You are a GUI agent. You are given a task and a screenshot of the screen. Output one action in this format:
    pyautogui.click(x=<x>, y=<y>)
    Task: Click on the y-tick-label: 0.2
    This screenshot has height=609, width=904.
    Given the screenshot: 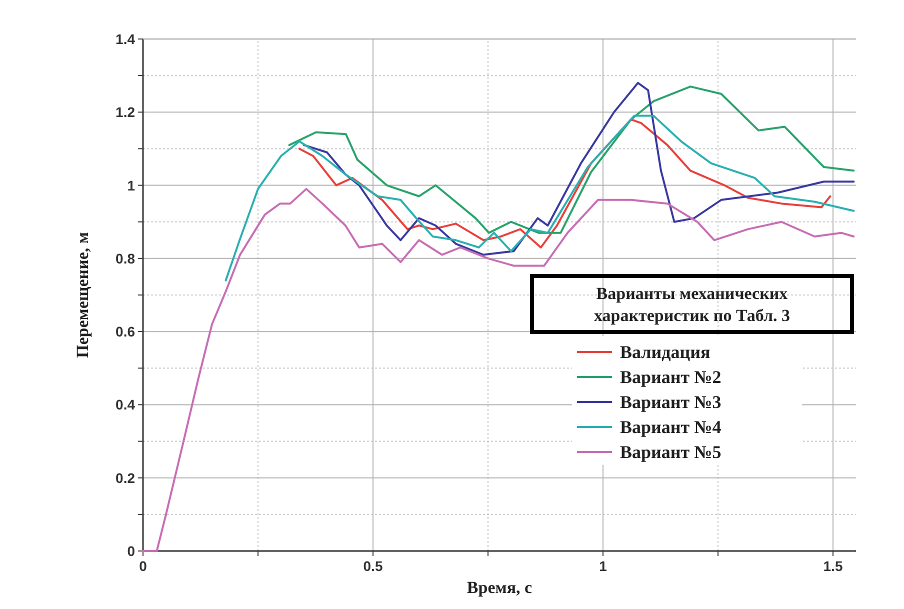 What is the action you would take?
    pyautogui.click(x=126, y=478)
    